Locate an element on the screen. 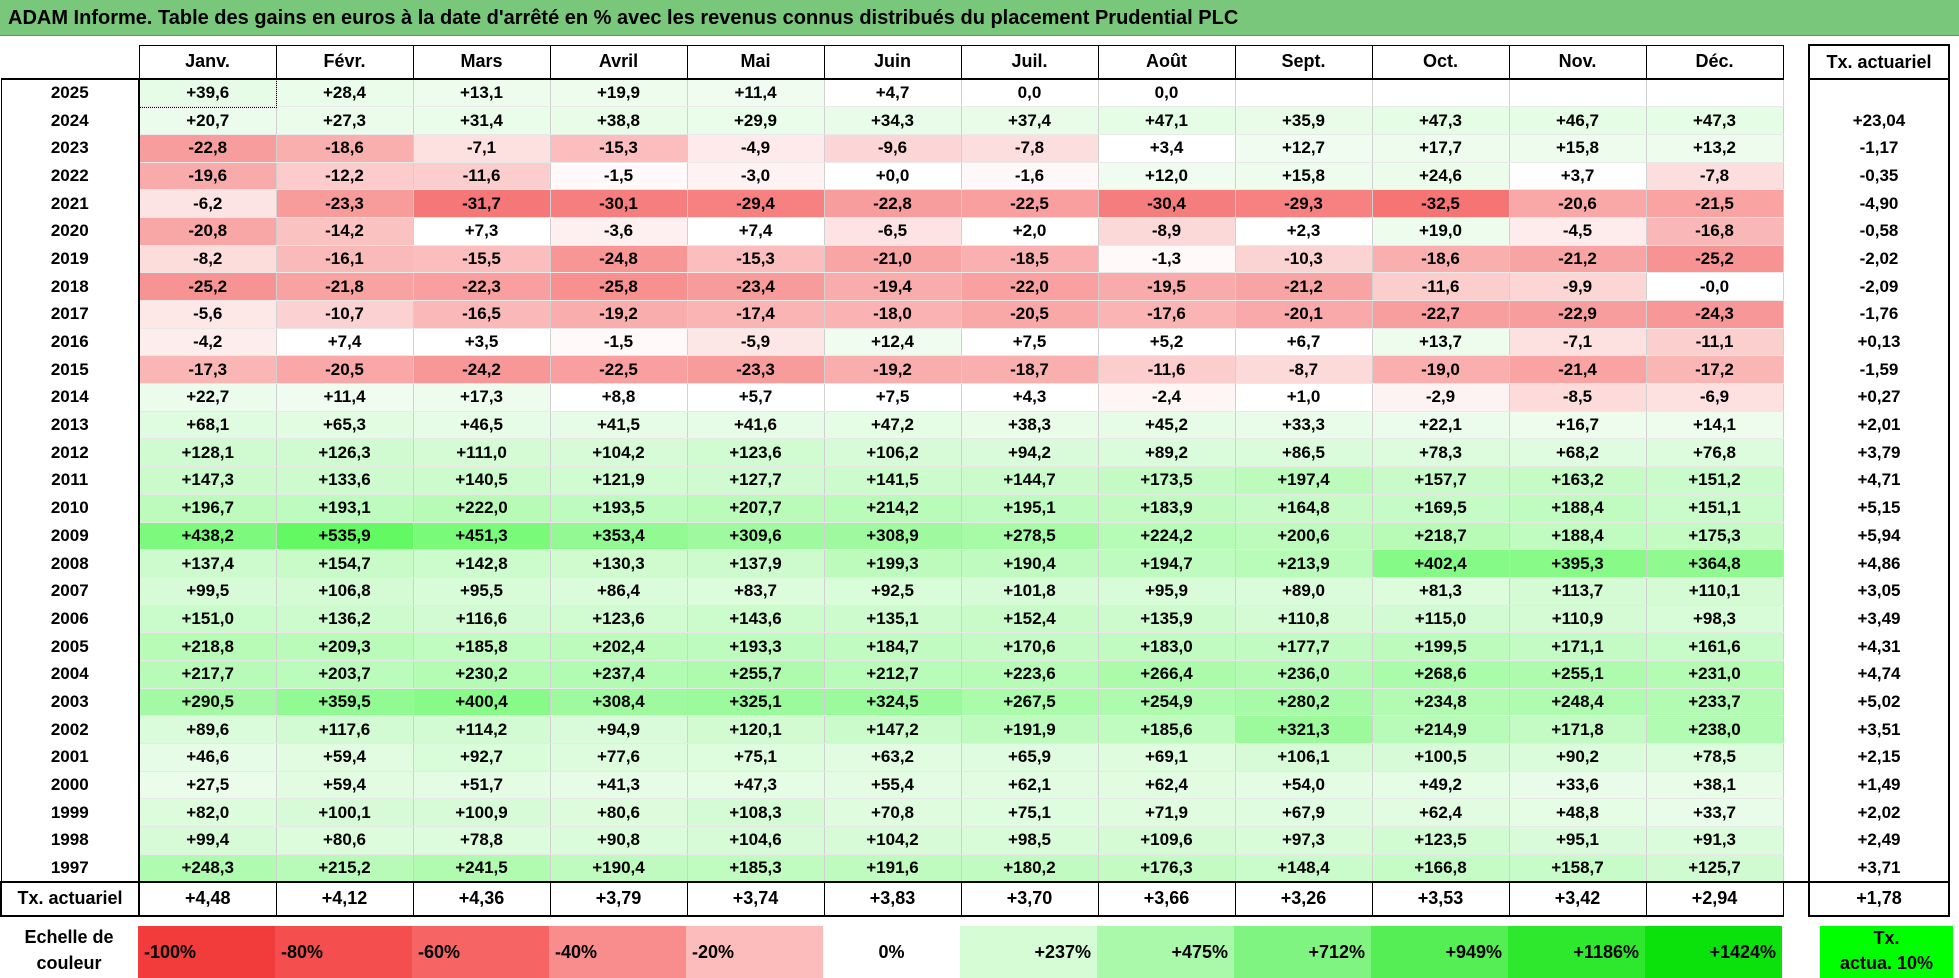 The image size is (1959, 978). rate-cell: +4,86 is located at coordinates (1879, 563).